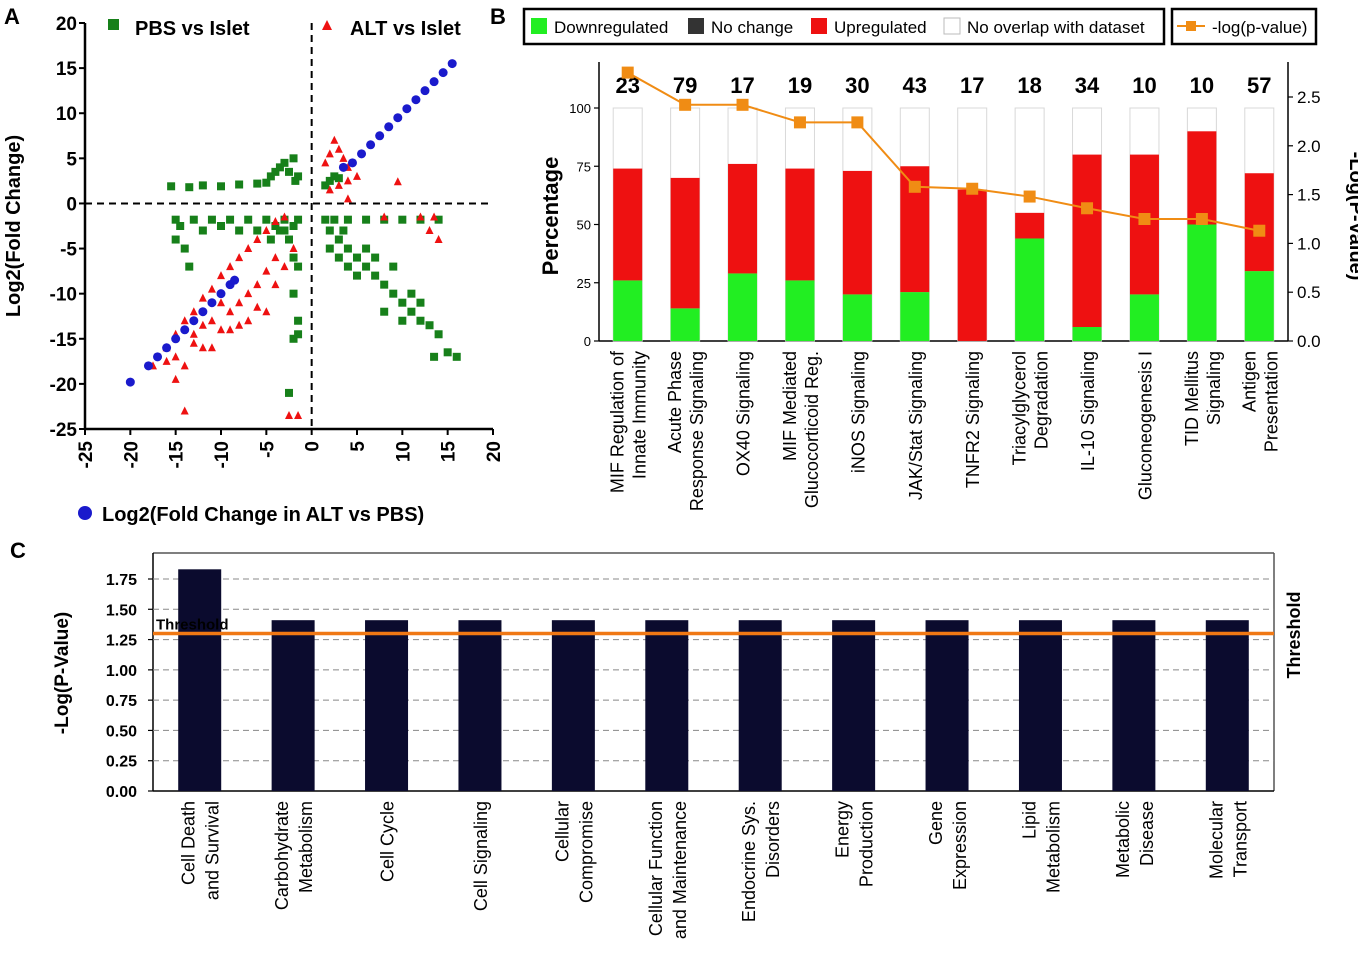 This screenshot has height=966, width=1358. I want to click on y-tick-label-a: -20, so click(63, 385).